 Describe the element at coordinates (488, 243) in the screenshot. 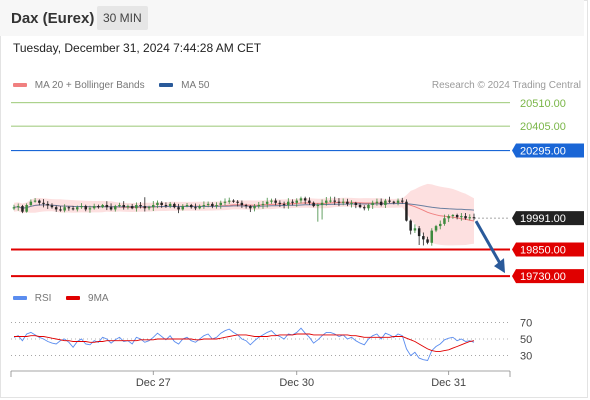

I see `forecast-arrow-shaft` at that location.